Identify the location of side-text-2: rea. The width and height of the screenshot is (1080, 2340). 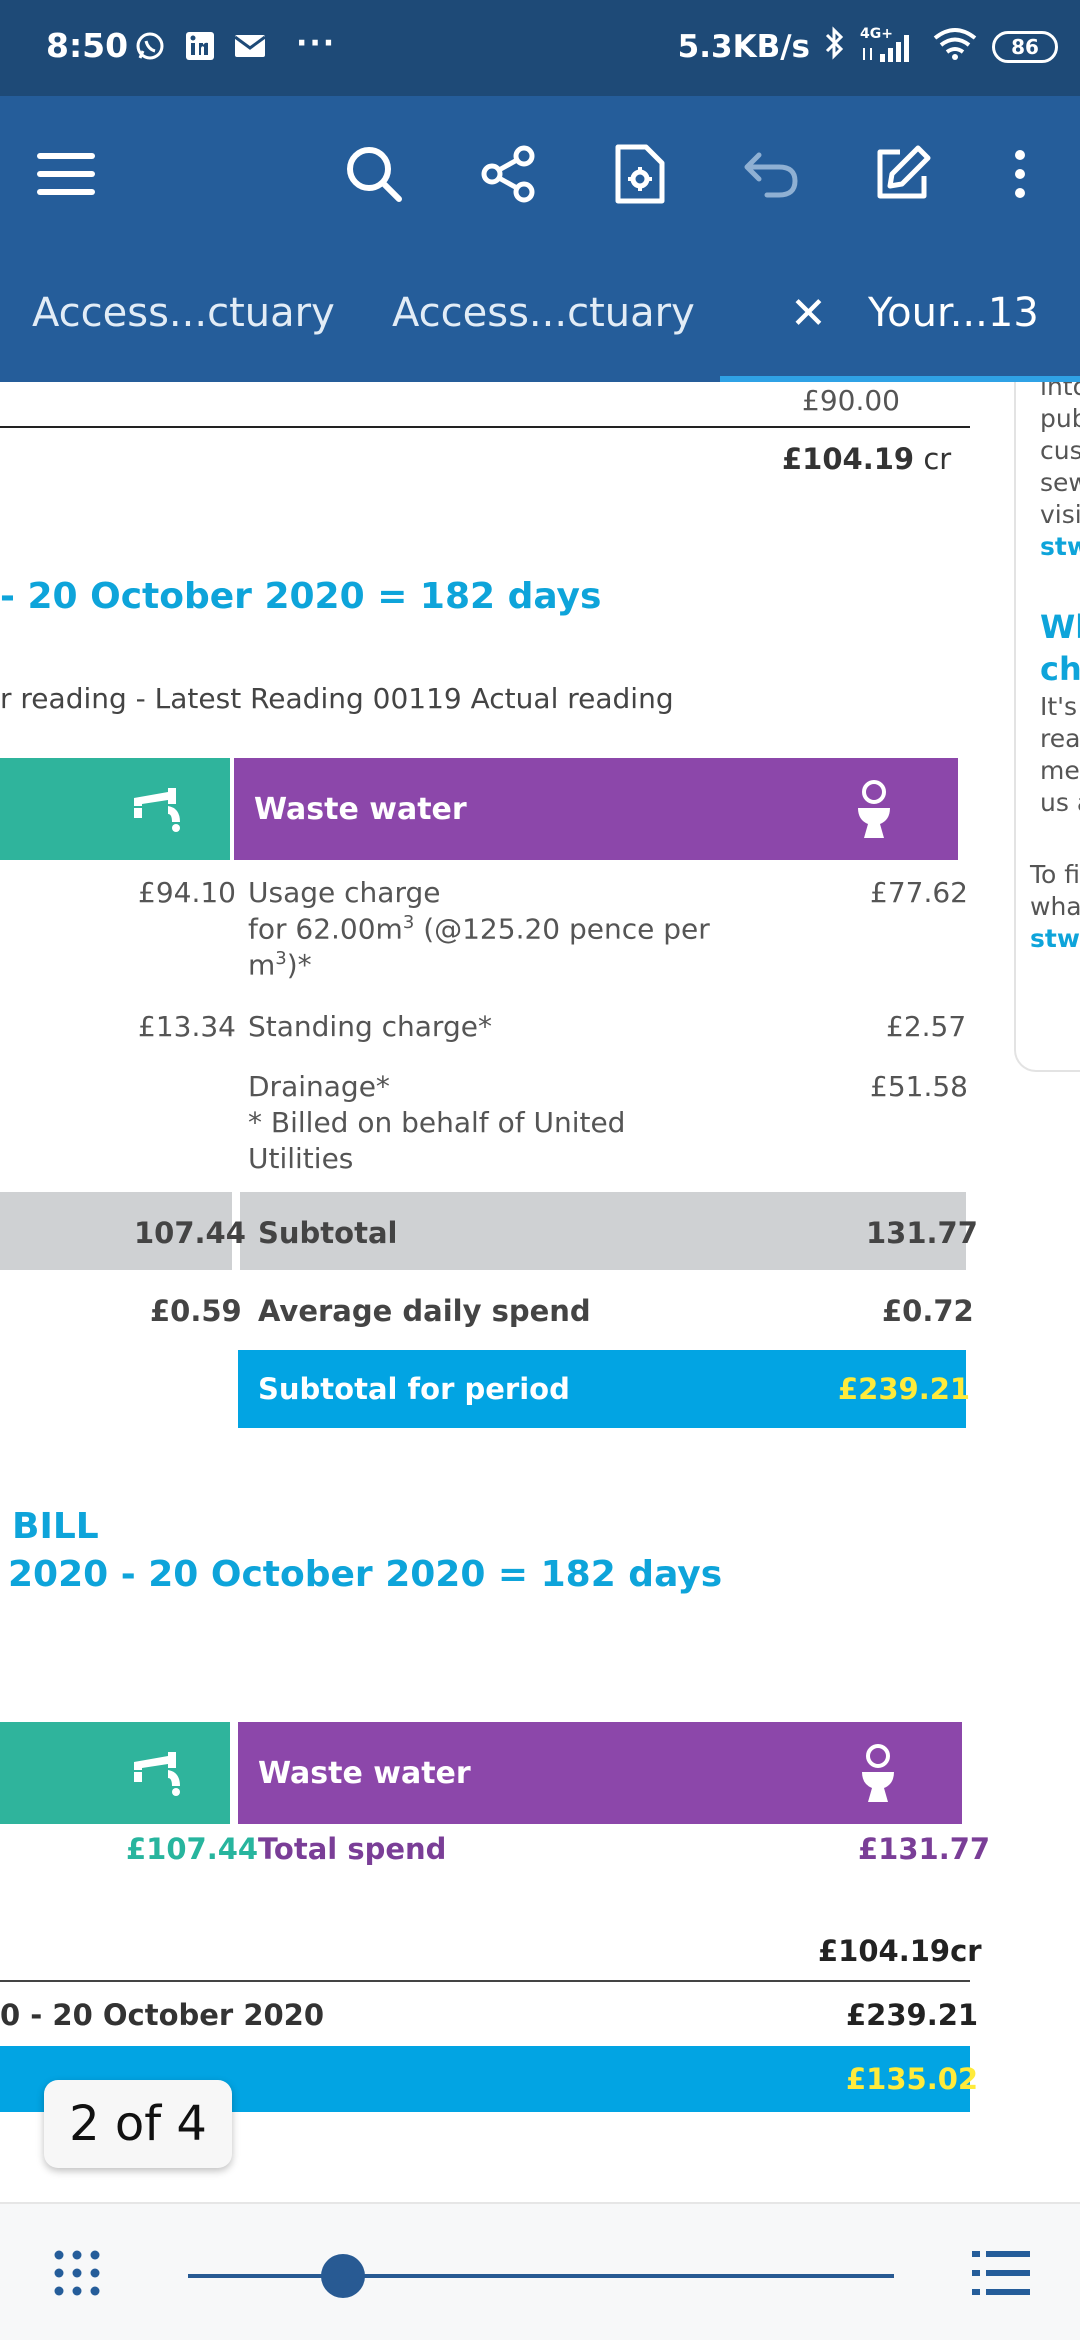
(1060, 738).